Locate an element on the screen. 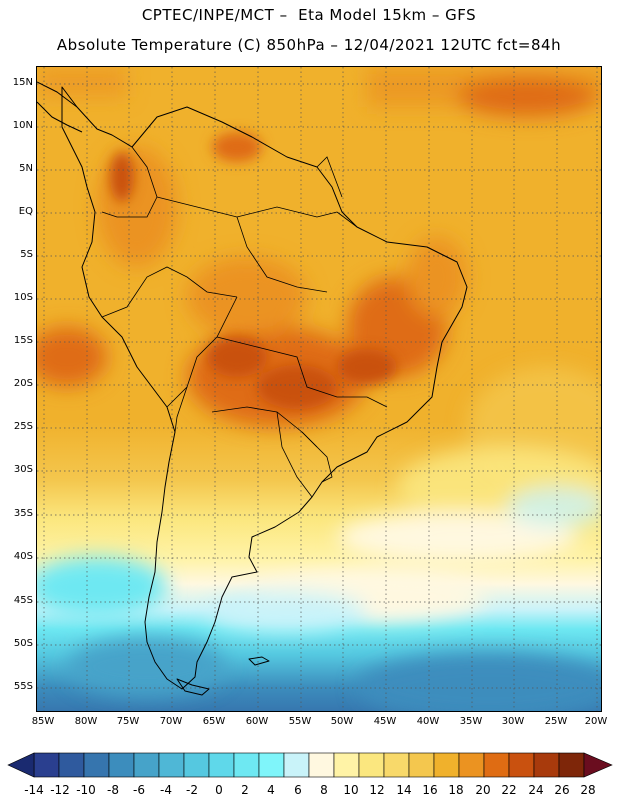 This screenshot has width=618, height=800. lat-label-15n: 15N is located at coordinates (22, 82).